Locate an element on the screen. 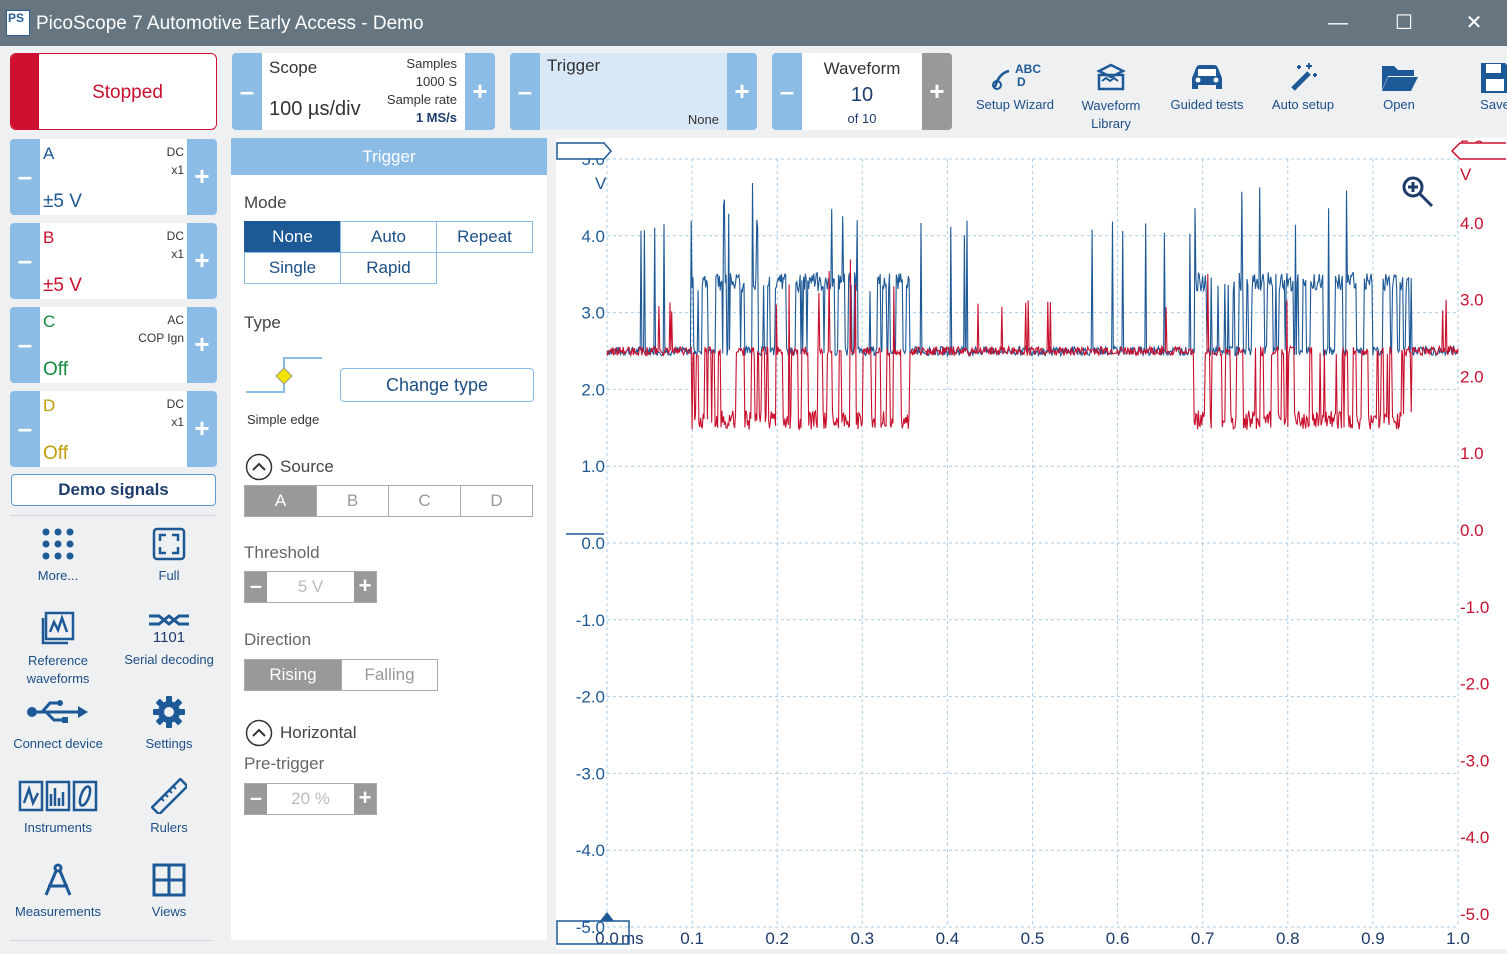 The height and width of the screenshot is (954, 1507). channel-a-trace is located at coordinates (1032, 270).